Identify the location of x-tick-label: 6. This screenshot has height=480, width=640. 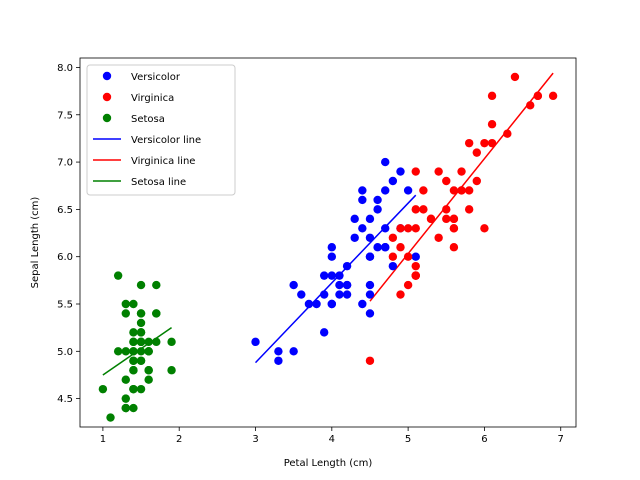
(484, 439).